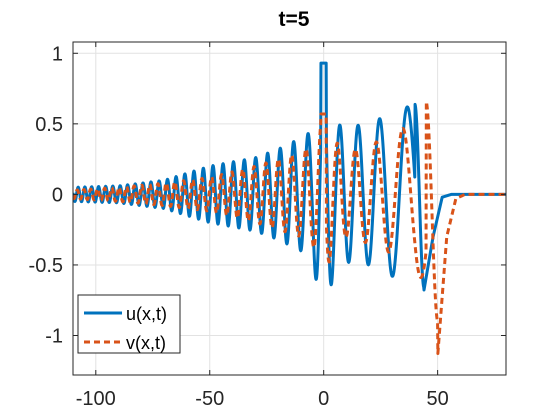 Image resolution: width=560 pixels, height=420 pixels. What do you see at coordinates (146, 343) in the screenshot?
I see `legend-label-v: v(x,t)` at bounding box center [146, 343].